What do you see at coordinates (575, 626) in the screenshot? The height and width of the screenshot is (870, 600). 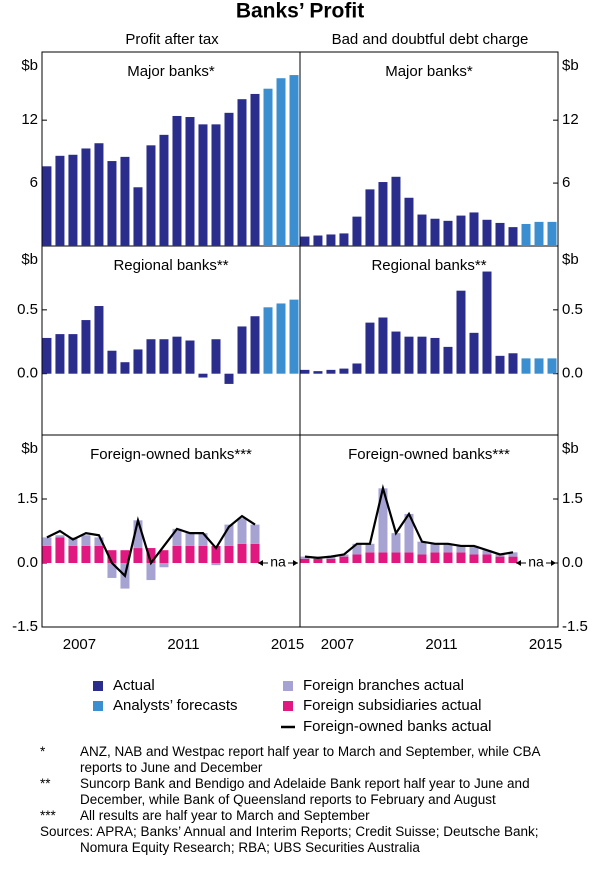 I see `y-tick-label: -1.5` at bounding box center [575, 626].